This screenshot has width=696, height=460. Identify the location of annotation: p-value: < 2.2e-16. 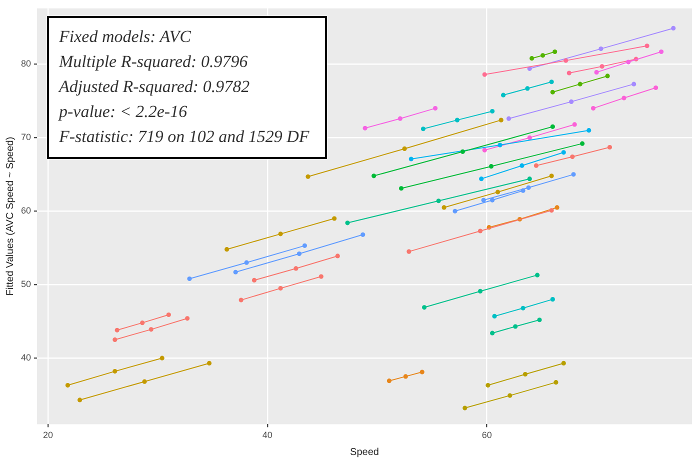
(123, 112).